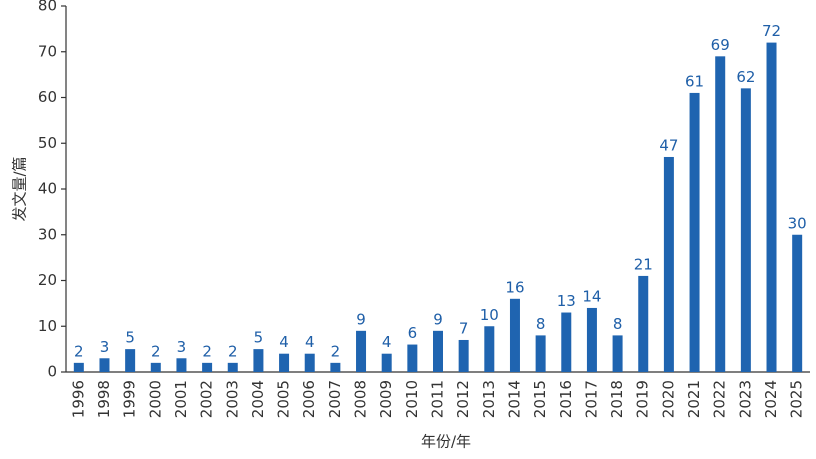 This screenshot has height=459, width=816. What do you see at coordinates (771, 399) in the screenshot?
I see `x-tick-label: 2024` at bounding box center [771, 399].